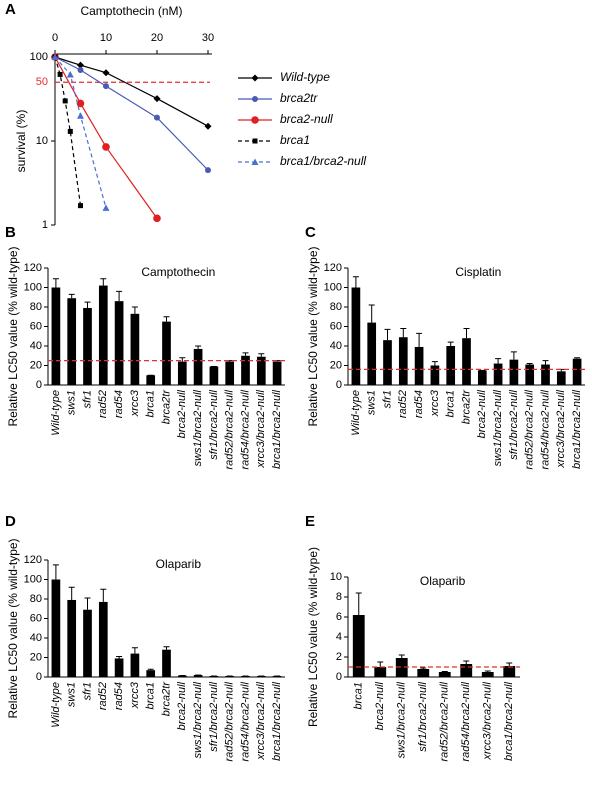 The image size is (592, 800). I want to click on x-tick-label: 0, so click(55, 38).